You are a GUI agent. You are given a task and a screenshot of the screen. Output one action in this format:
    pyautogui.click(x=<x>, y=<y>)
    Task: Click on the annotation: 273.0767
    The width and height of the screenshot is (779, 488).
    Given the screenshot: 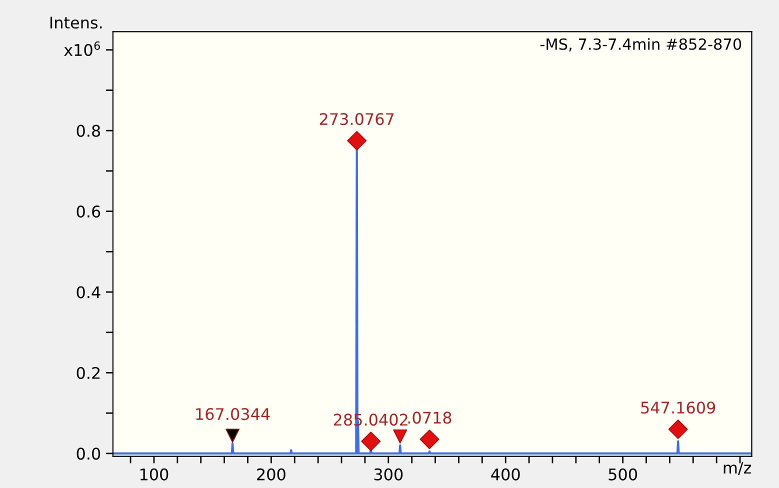 What is the action you would take?
    pyautogui.click(x=357, y=119)
    